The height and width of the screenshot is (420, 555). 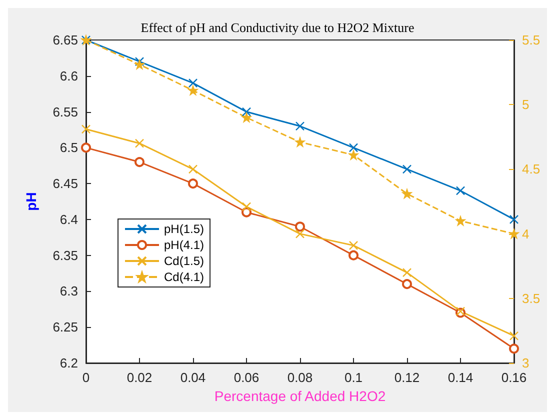 What do you see at coordinates (31, 201) in the screenshot?
I see `y-axis-title: pH` at bounding box center [31, 201].